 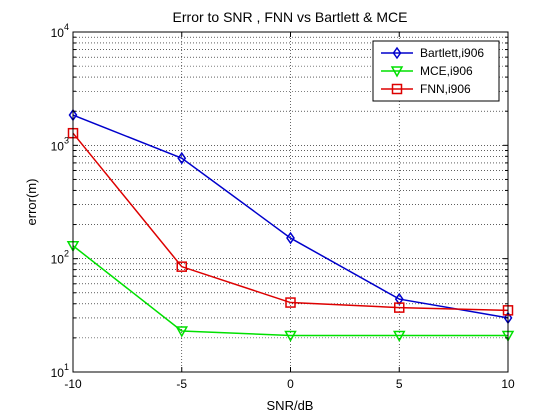 What do you see at coordinates (73, 384) in the screenshot?
I see `x-tick-label: -10` at bounding box center [73, 384].